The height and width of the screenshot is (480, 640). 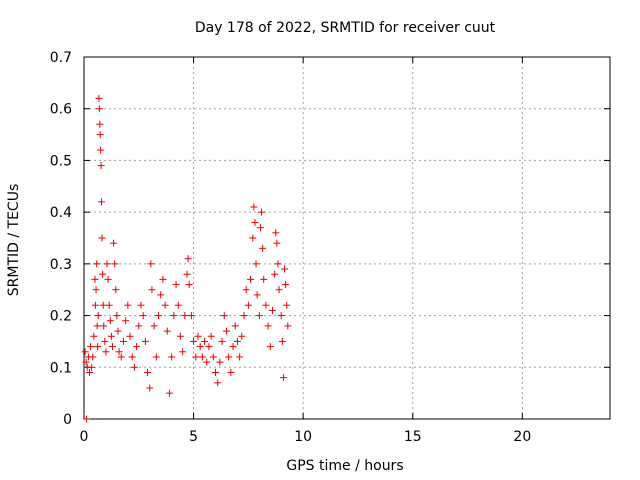 What do you see at coordinates (522, 437) in the screenshot?
I see `x-tick-label: 20` at bounding box center [522, 437].